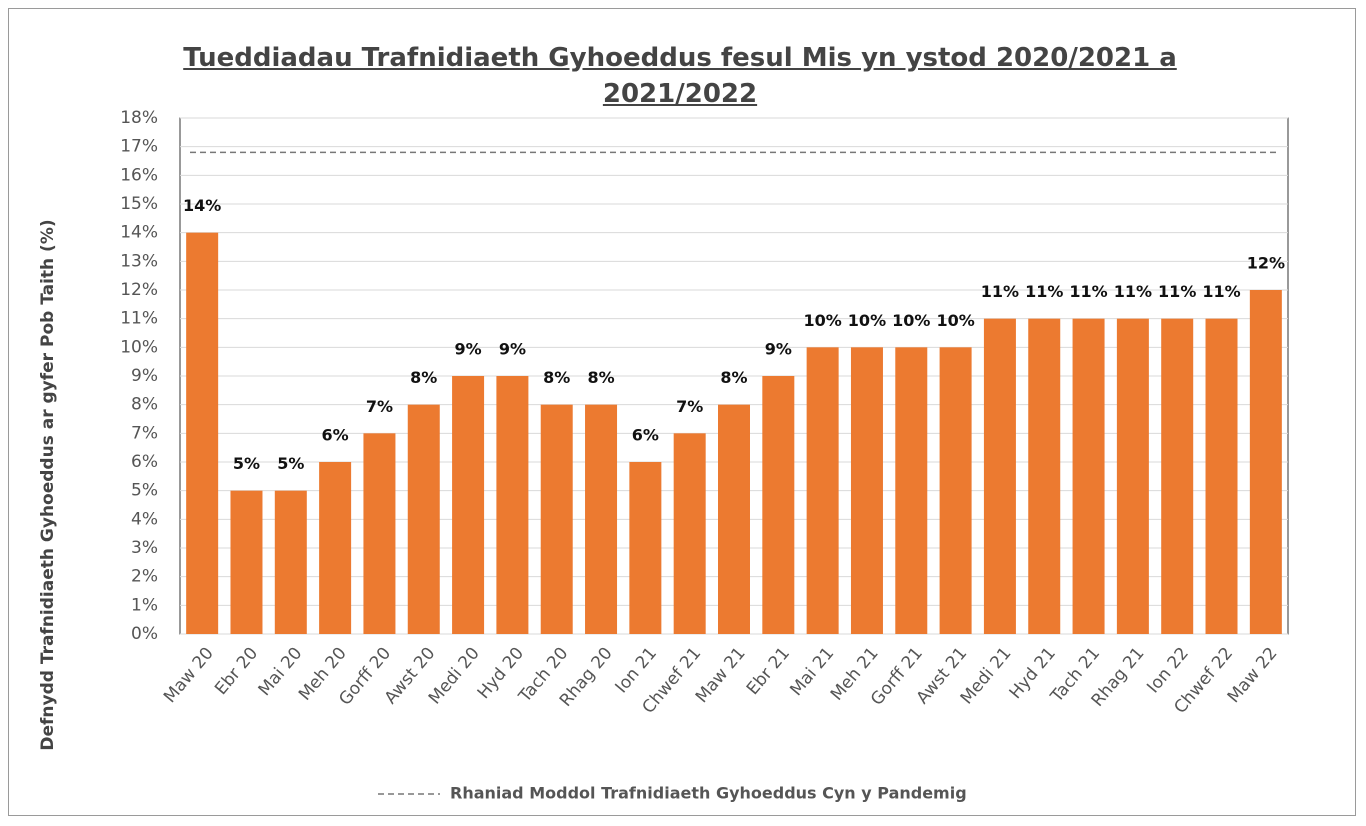  Describe the element at coordinates (139, 233) in the screenshot. I see `y-tick-label: 14%` at that location.